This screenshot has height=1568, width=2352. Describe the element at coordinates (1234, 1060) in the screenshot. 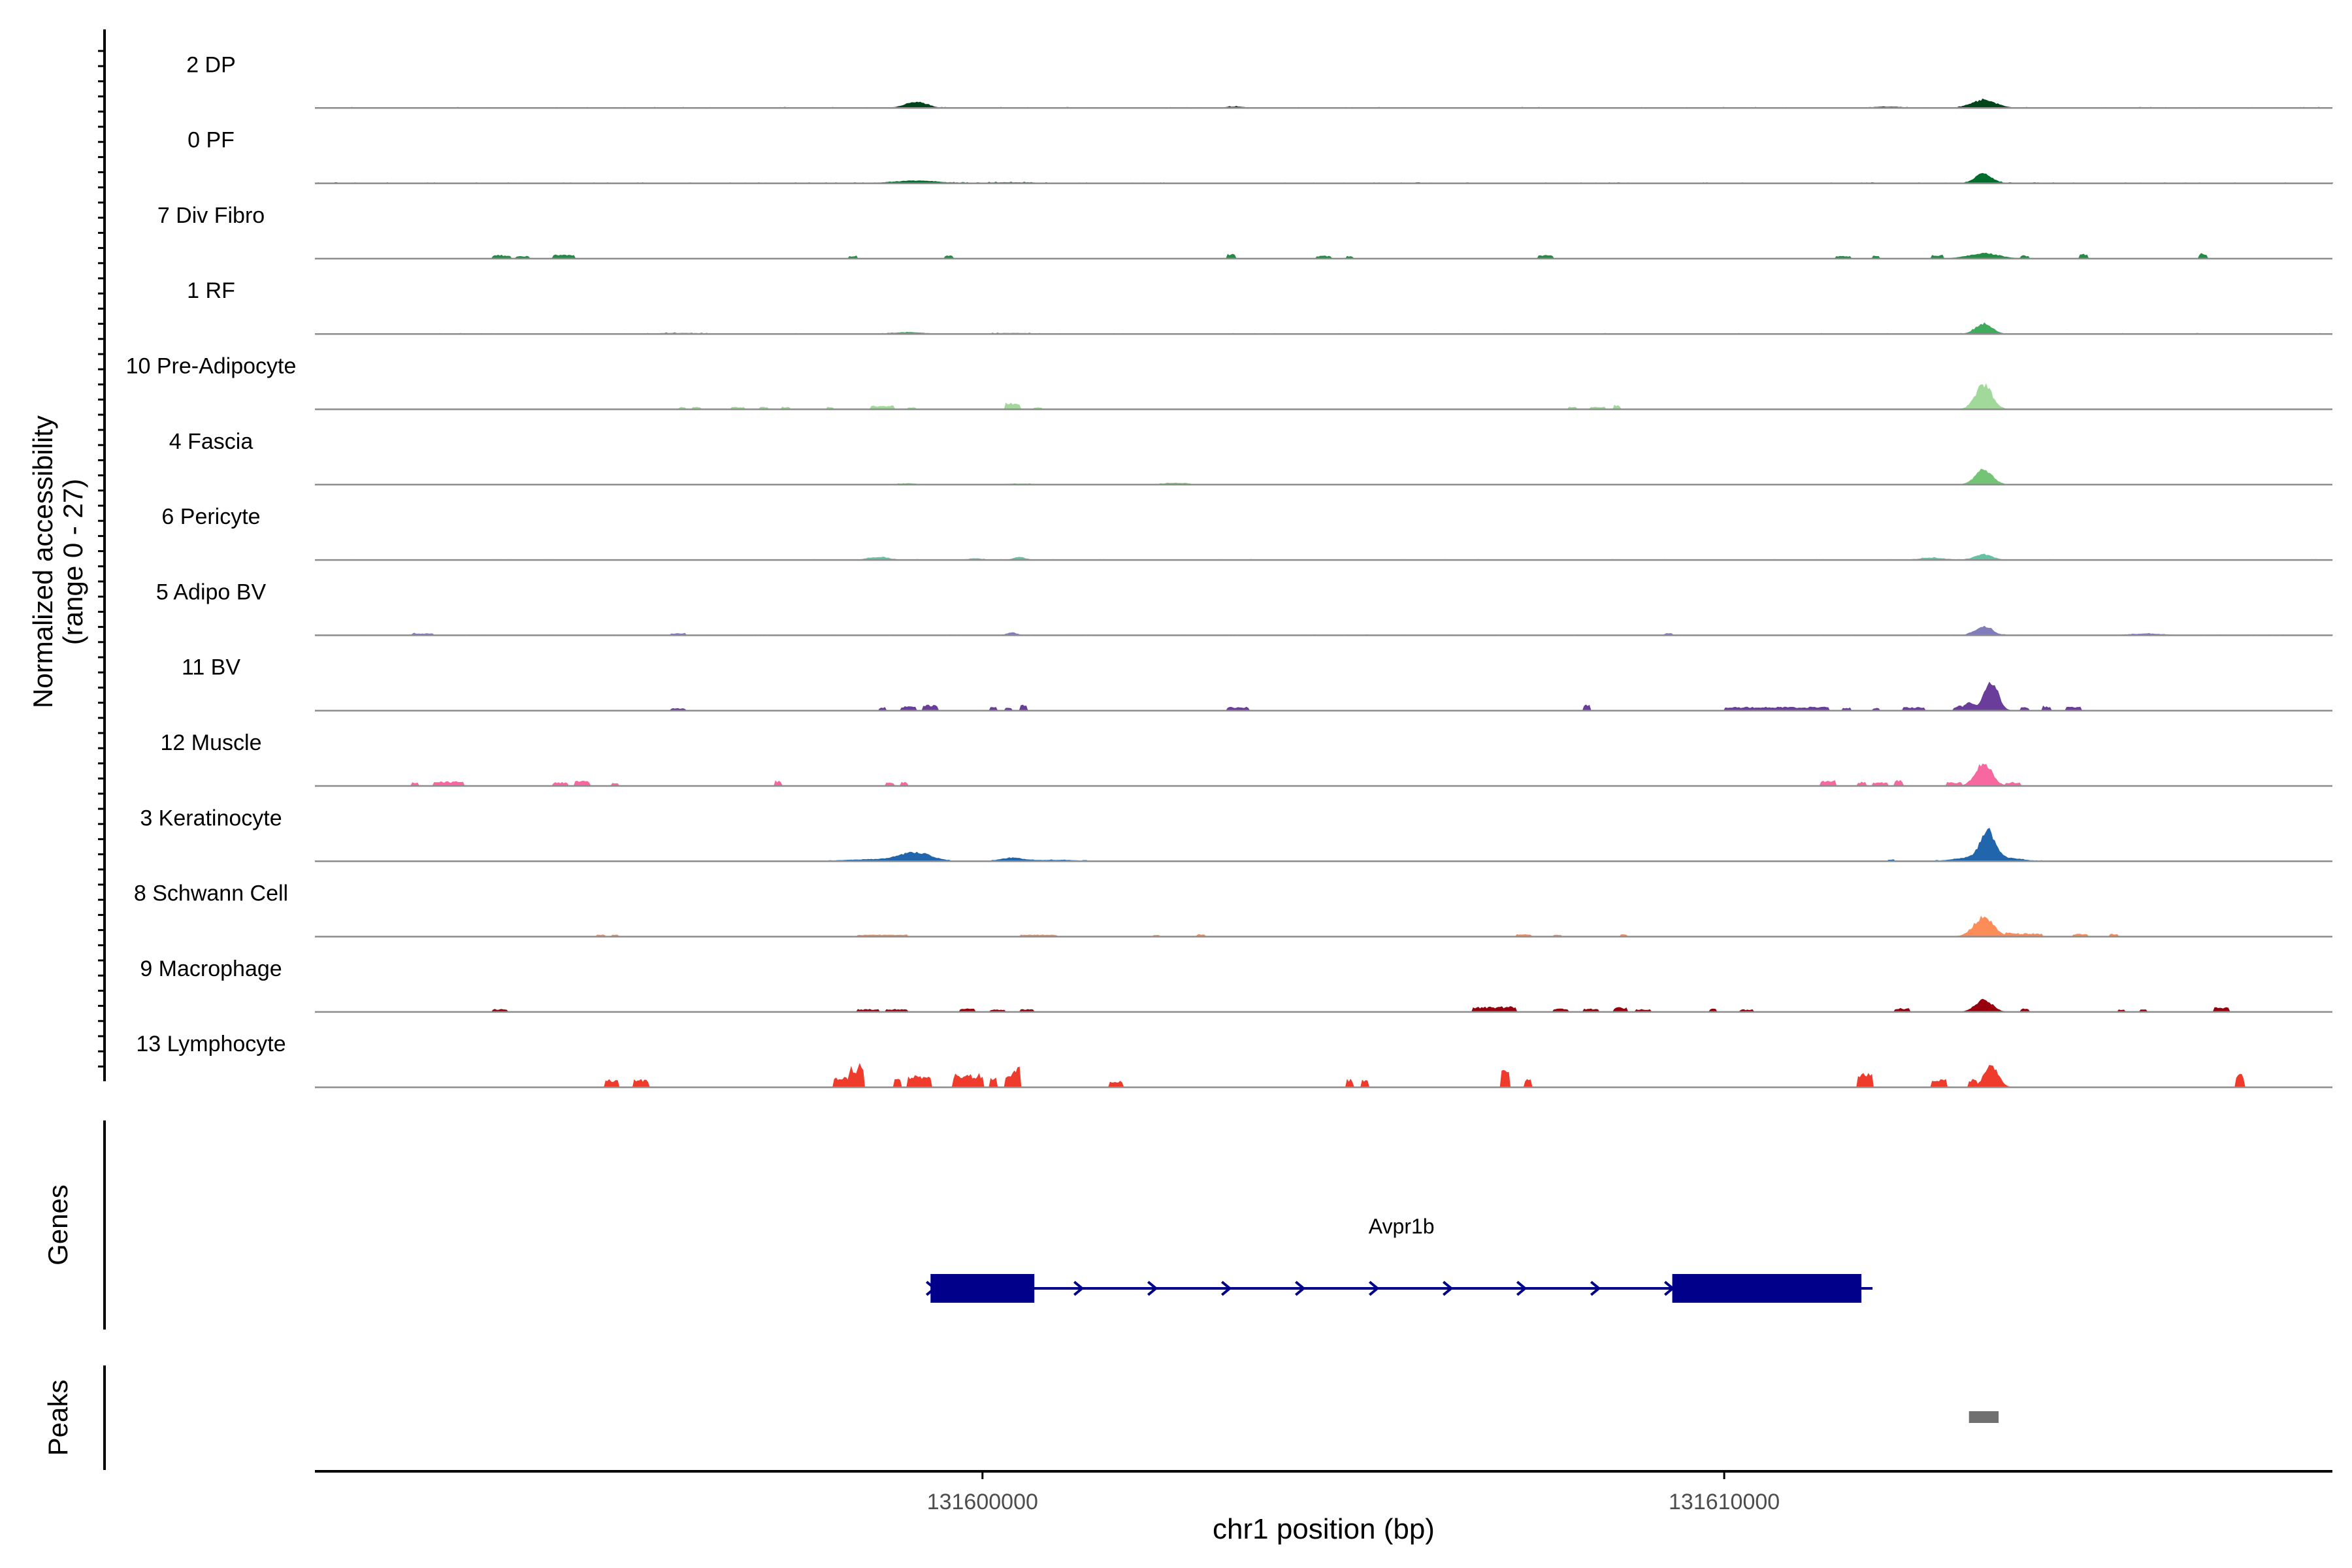

I see `track-14: 13 Lymphocyte` at that location.